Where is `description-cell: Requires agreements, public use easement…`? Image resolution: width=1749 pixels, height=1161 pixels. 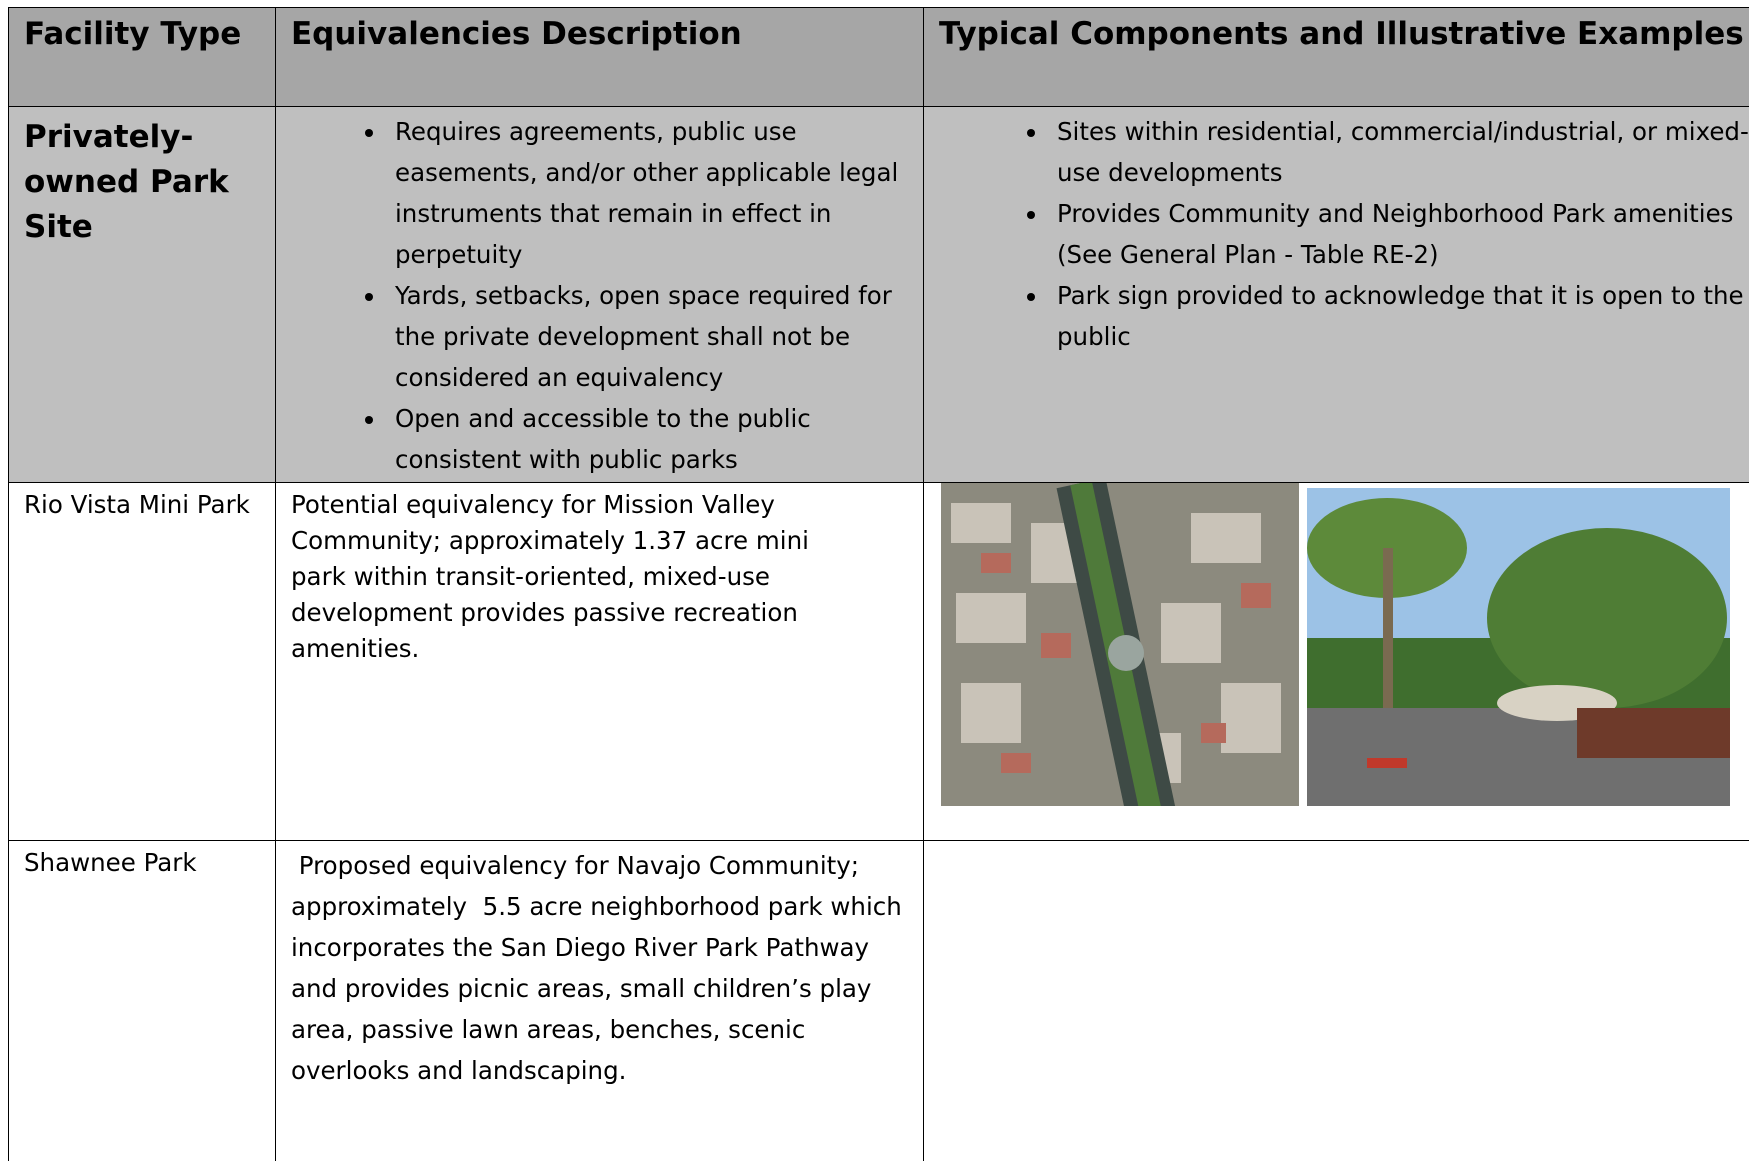 description-cell: Requires agreements, public use easement… is located at coordinates (600, 295).